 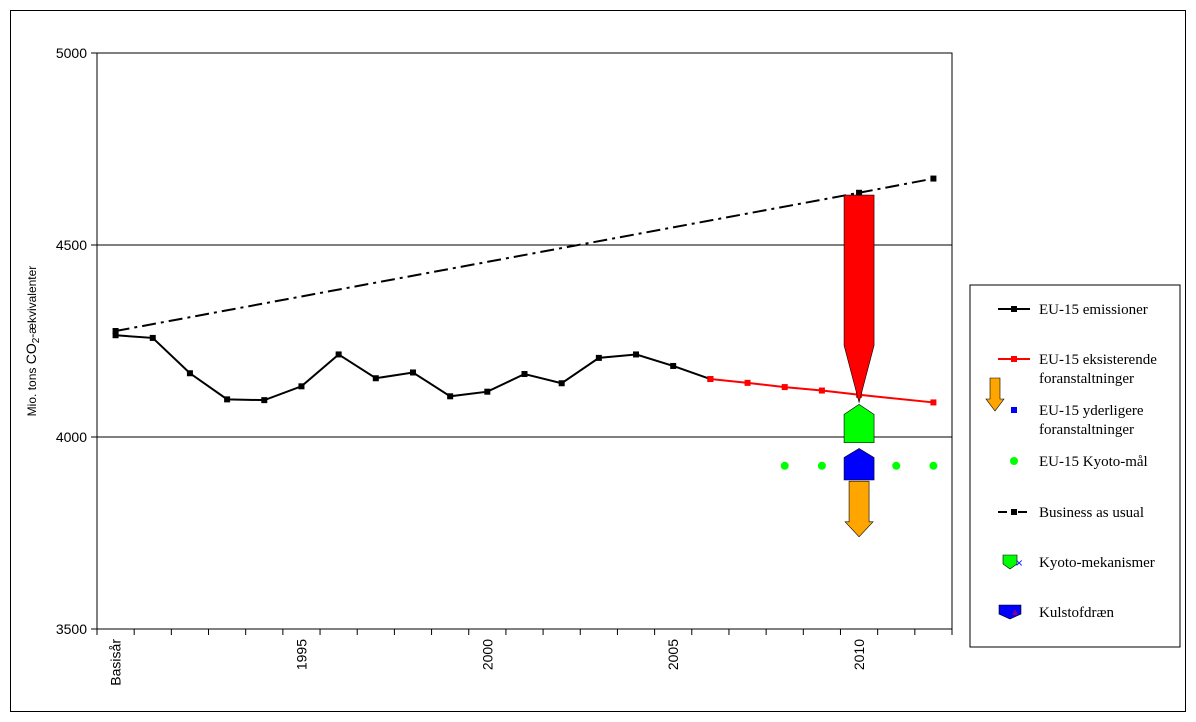 I want to click on x-tick-label-4: 2010, so click(x=859, y=654).